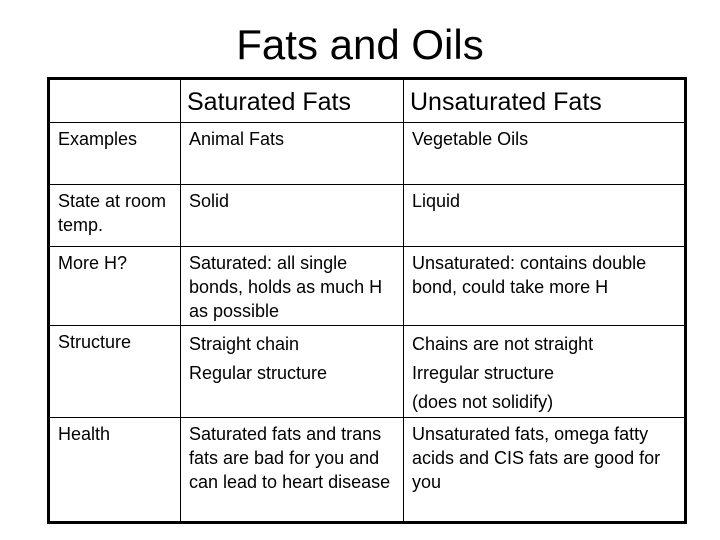  Describe the element at coordinates (114, 470) in the screenshot. I see `row-label-health: Health` at that location.